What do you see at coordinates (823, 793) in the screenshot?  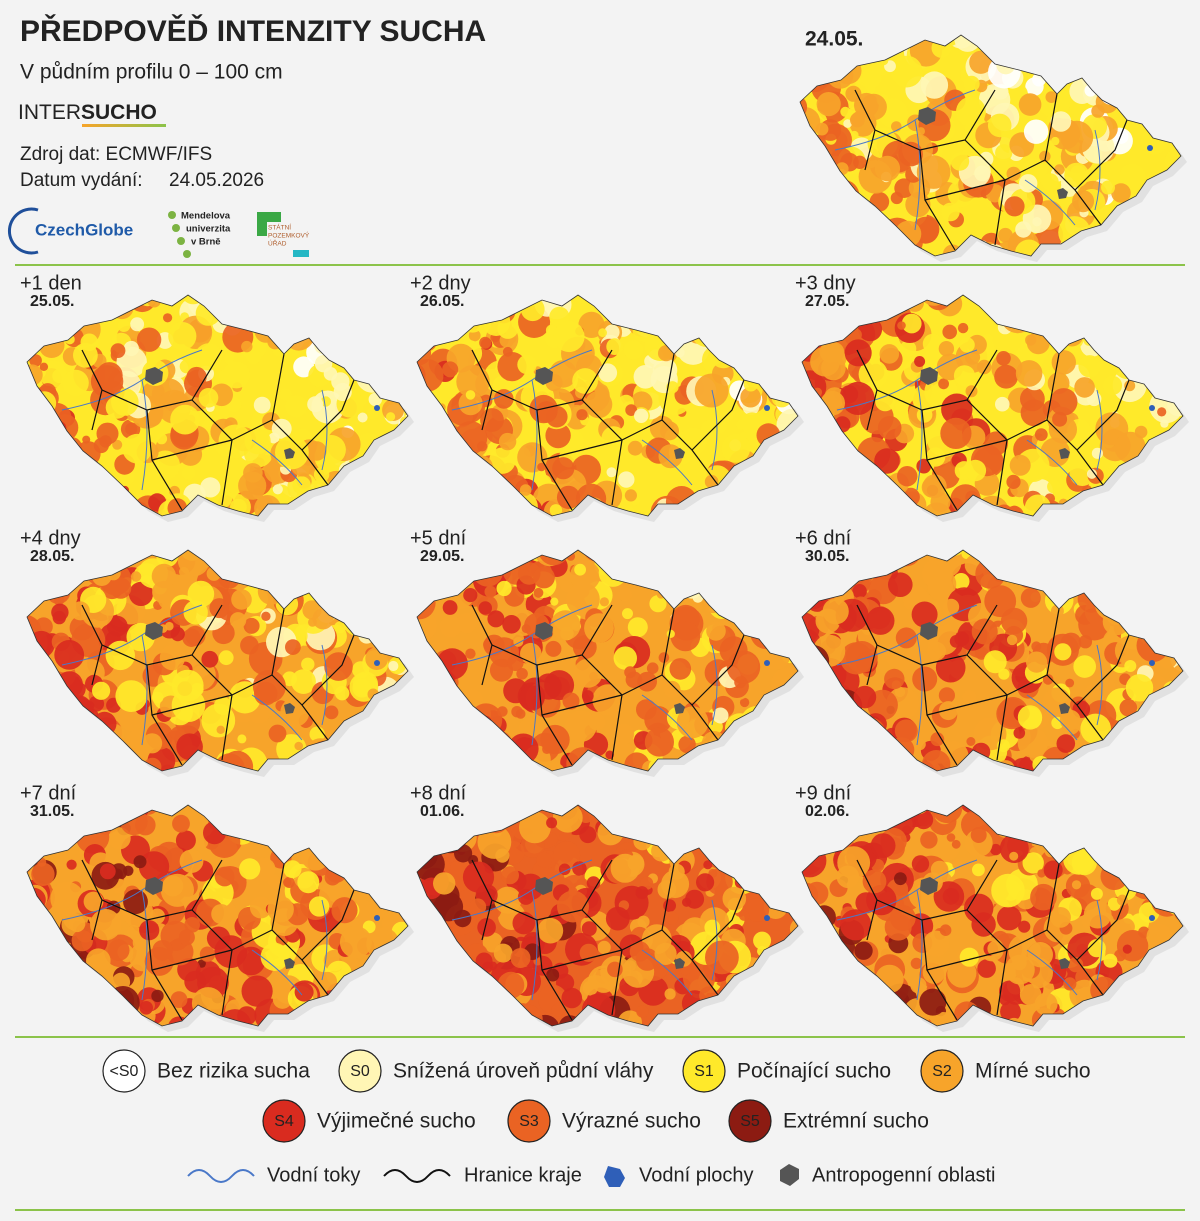 I see `forecast-offset: +9 dní` at bounding box center [823, 793].